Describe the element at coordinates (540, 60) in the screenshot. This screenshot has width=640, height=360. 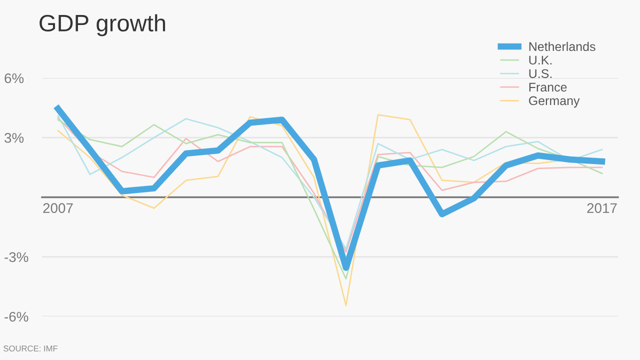
I see `legend-label: U.K.` at that location.